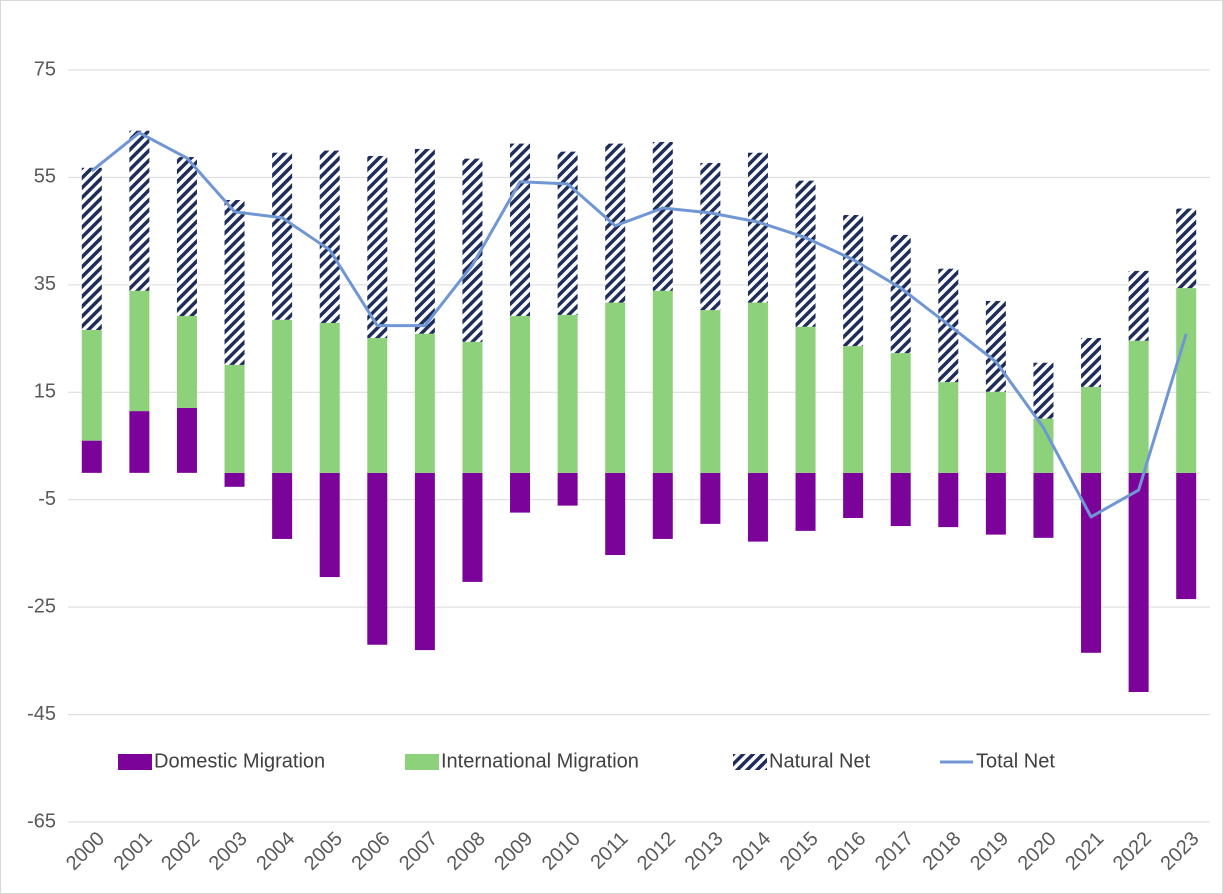  I want to click on y-tick-label: -25, so click(41, 606).